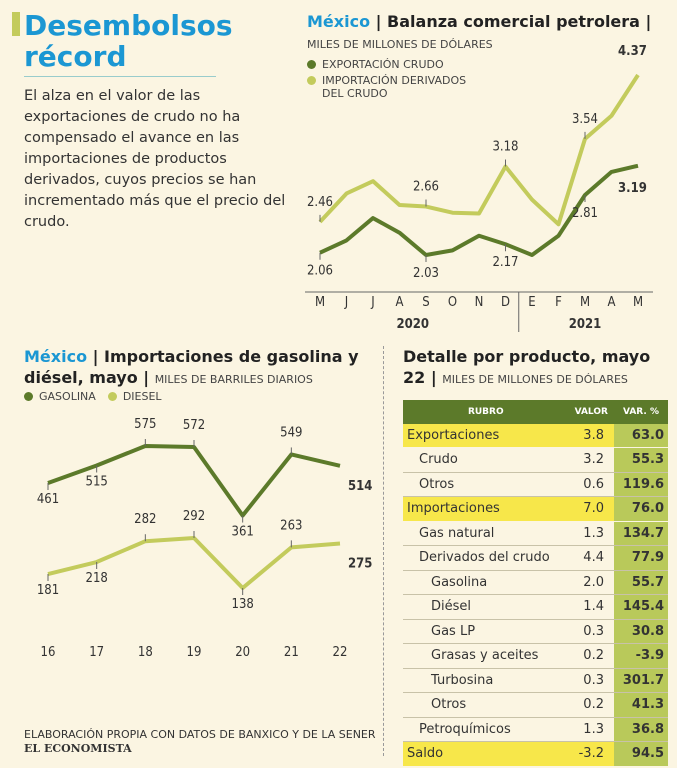 Image resolution: width=677 pixels, height=768 pixels. What do you see at coordinates (48, 590) in the screenshot?
I see `value-label: 181` at bounding box center [48, 590].